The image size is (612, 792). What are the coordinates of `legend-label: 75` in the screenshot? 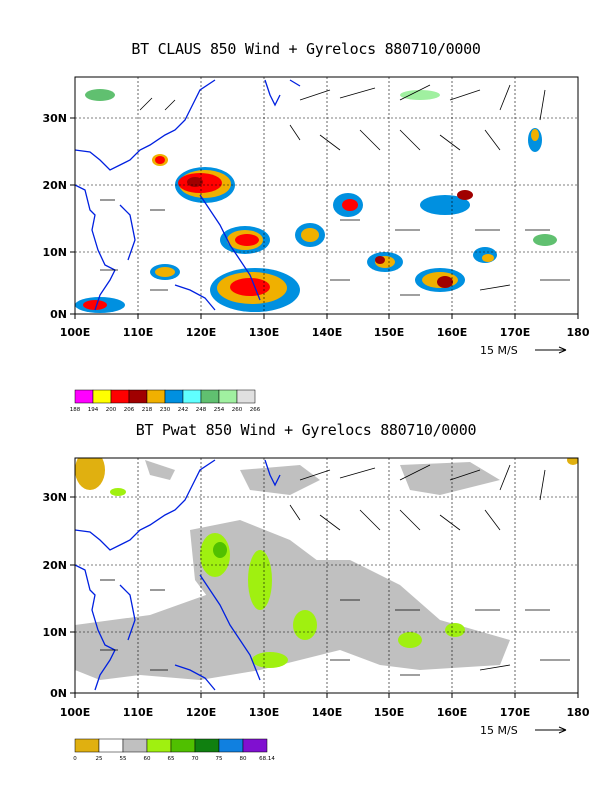 It's located at (219, 759).